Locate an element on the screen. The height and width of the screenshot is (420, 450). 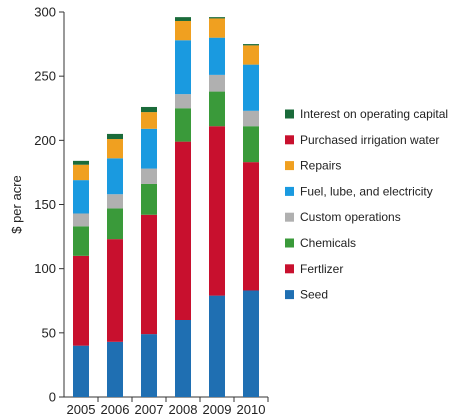
y-tick-label: 250 is located at coordinates (45, 76).